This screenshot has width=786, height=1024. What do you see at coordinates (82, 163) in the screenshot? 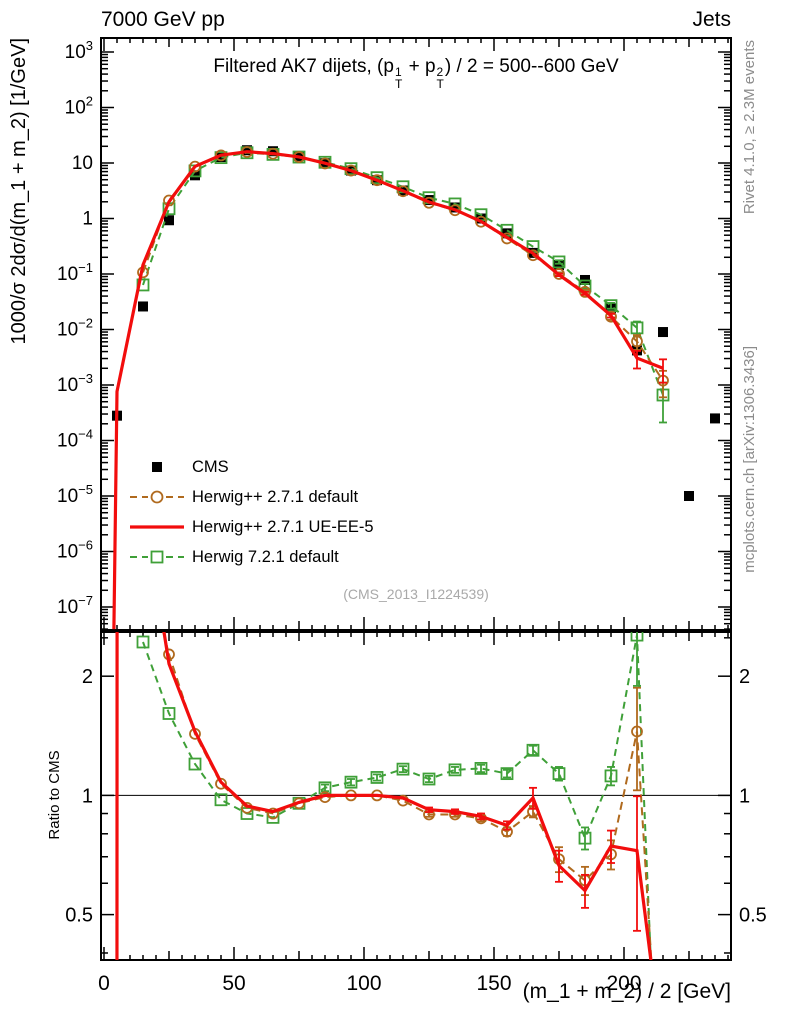
I see `y-tick-label: 10` at bounding box center [82, 163].